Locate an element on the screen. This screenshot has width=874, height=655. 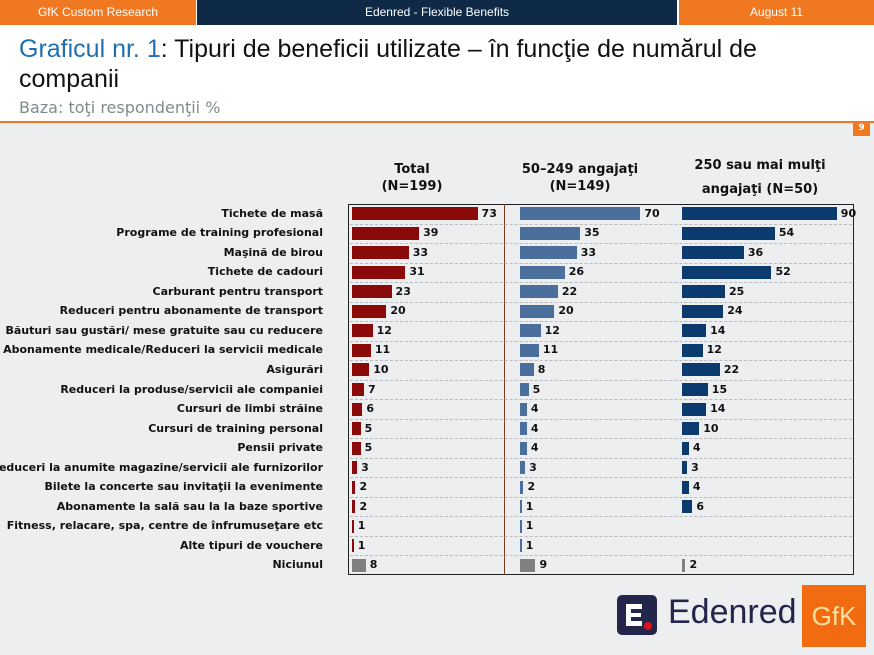
category-label: Niciunul is located at coordinates (297, 565).